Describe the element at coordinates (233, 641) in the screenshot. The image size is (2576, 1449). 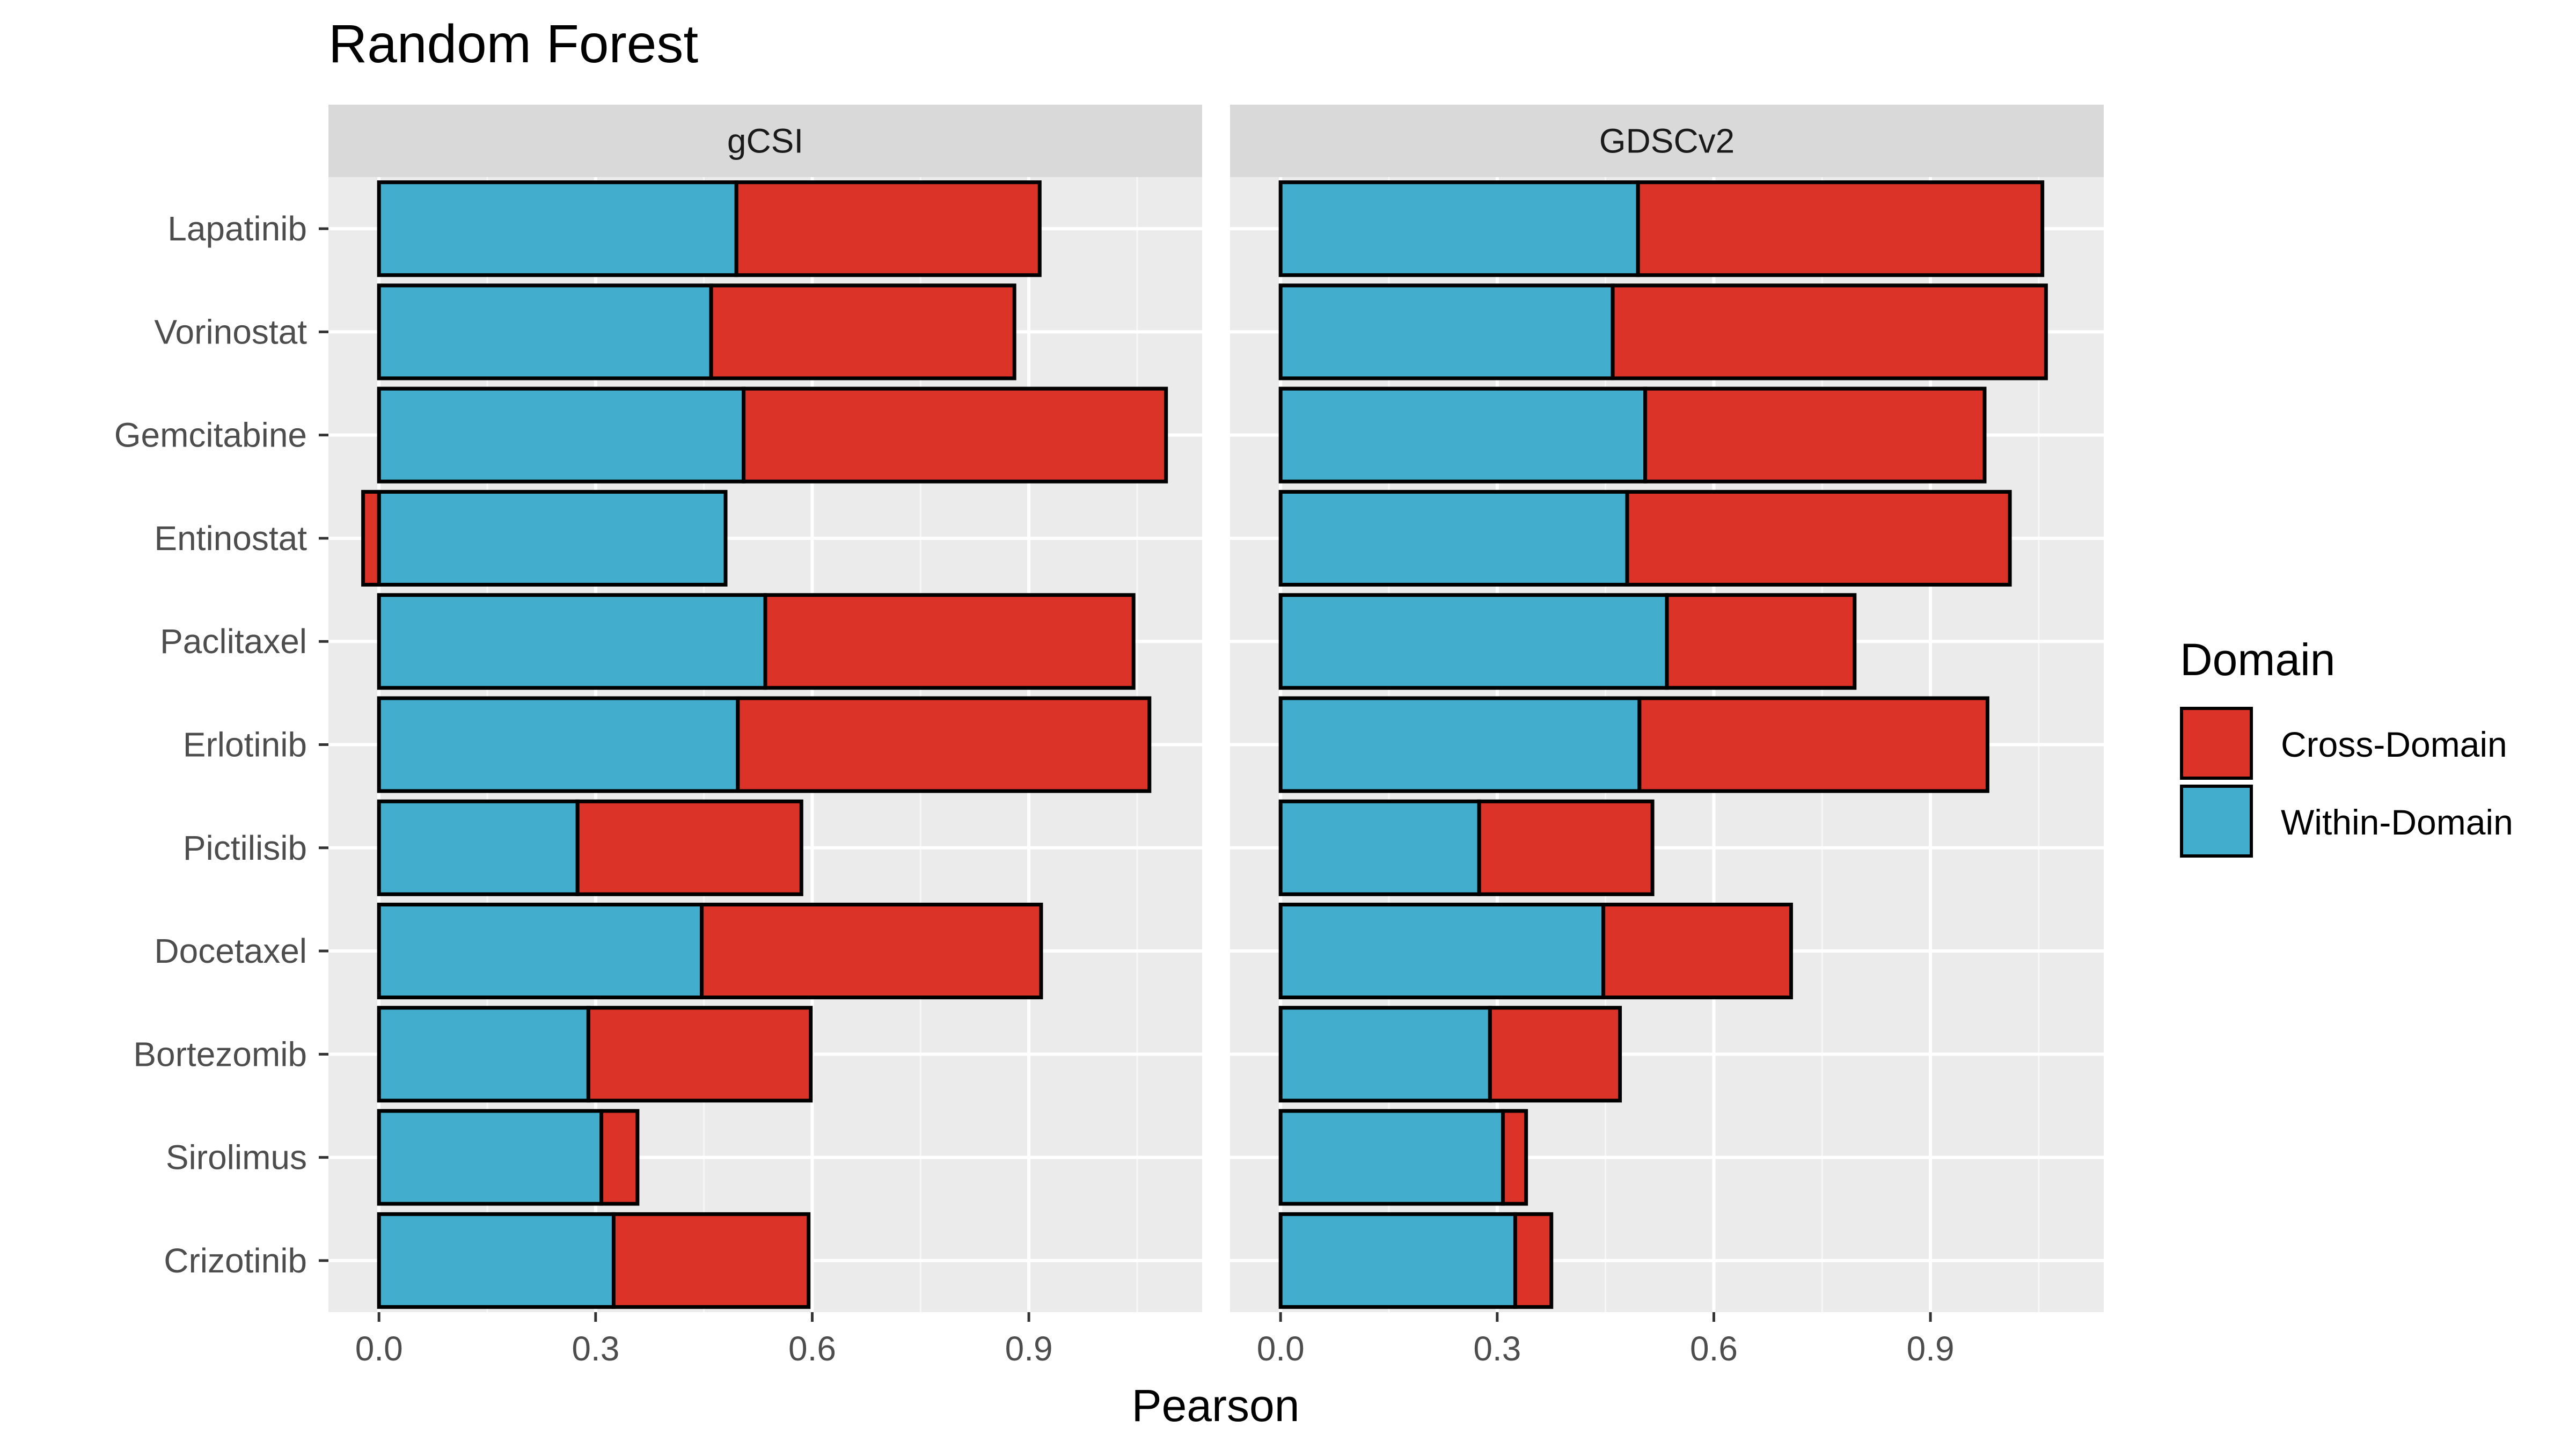
I see `category-label: Paclitaxel` at that location.